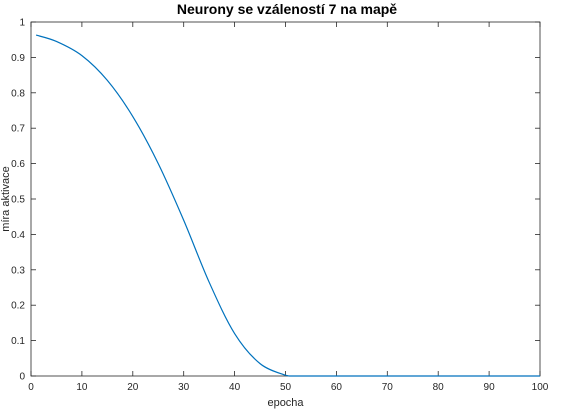 The image size is (574, 413). What do you see at coordinates (287, 9) in the screenshot?
I see `chart-title: Neurony se vzáleností 7 na mapě` at bounding box center [287, 9].